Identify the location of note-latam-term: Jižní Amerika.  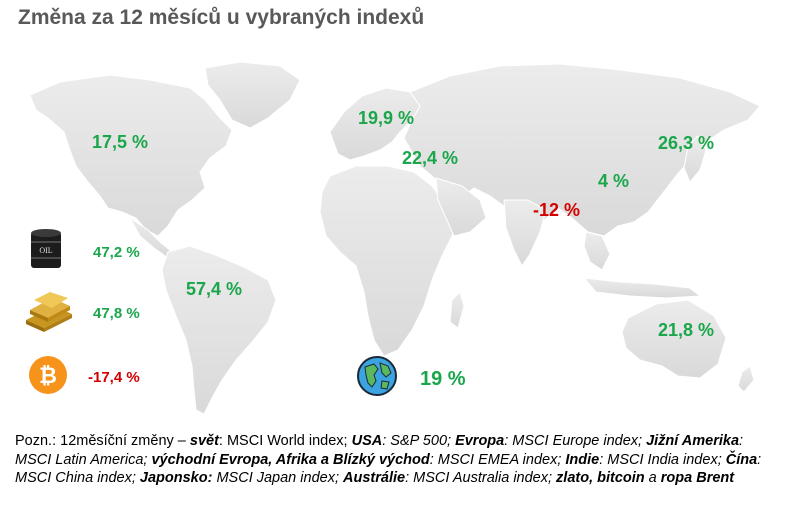
(693, 441).